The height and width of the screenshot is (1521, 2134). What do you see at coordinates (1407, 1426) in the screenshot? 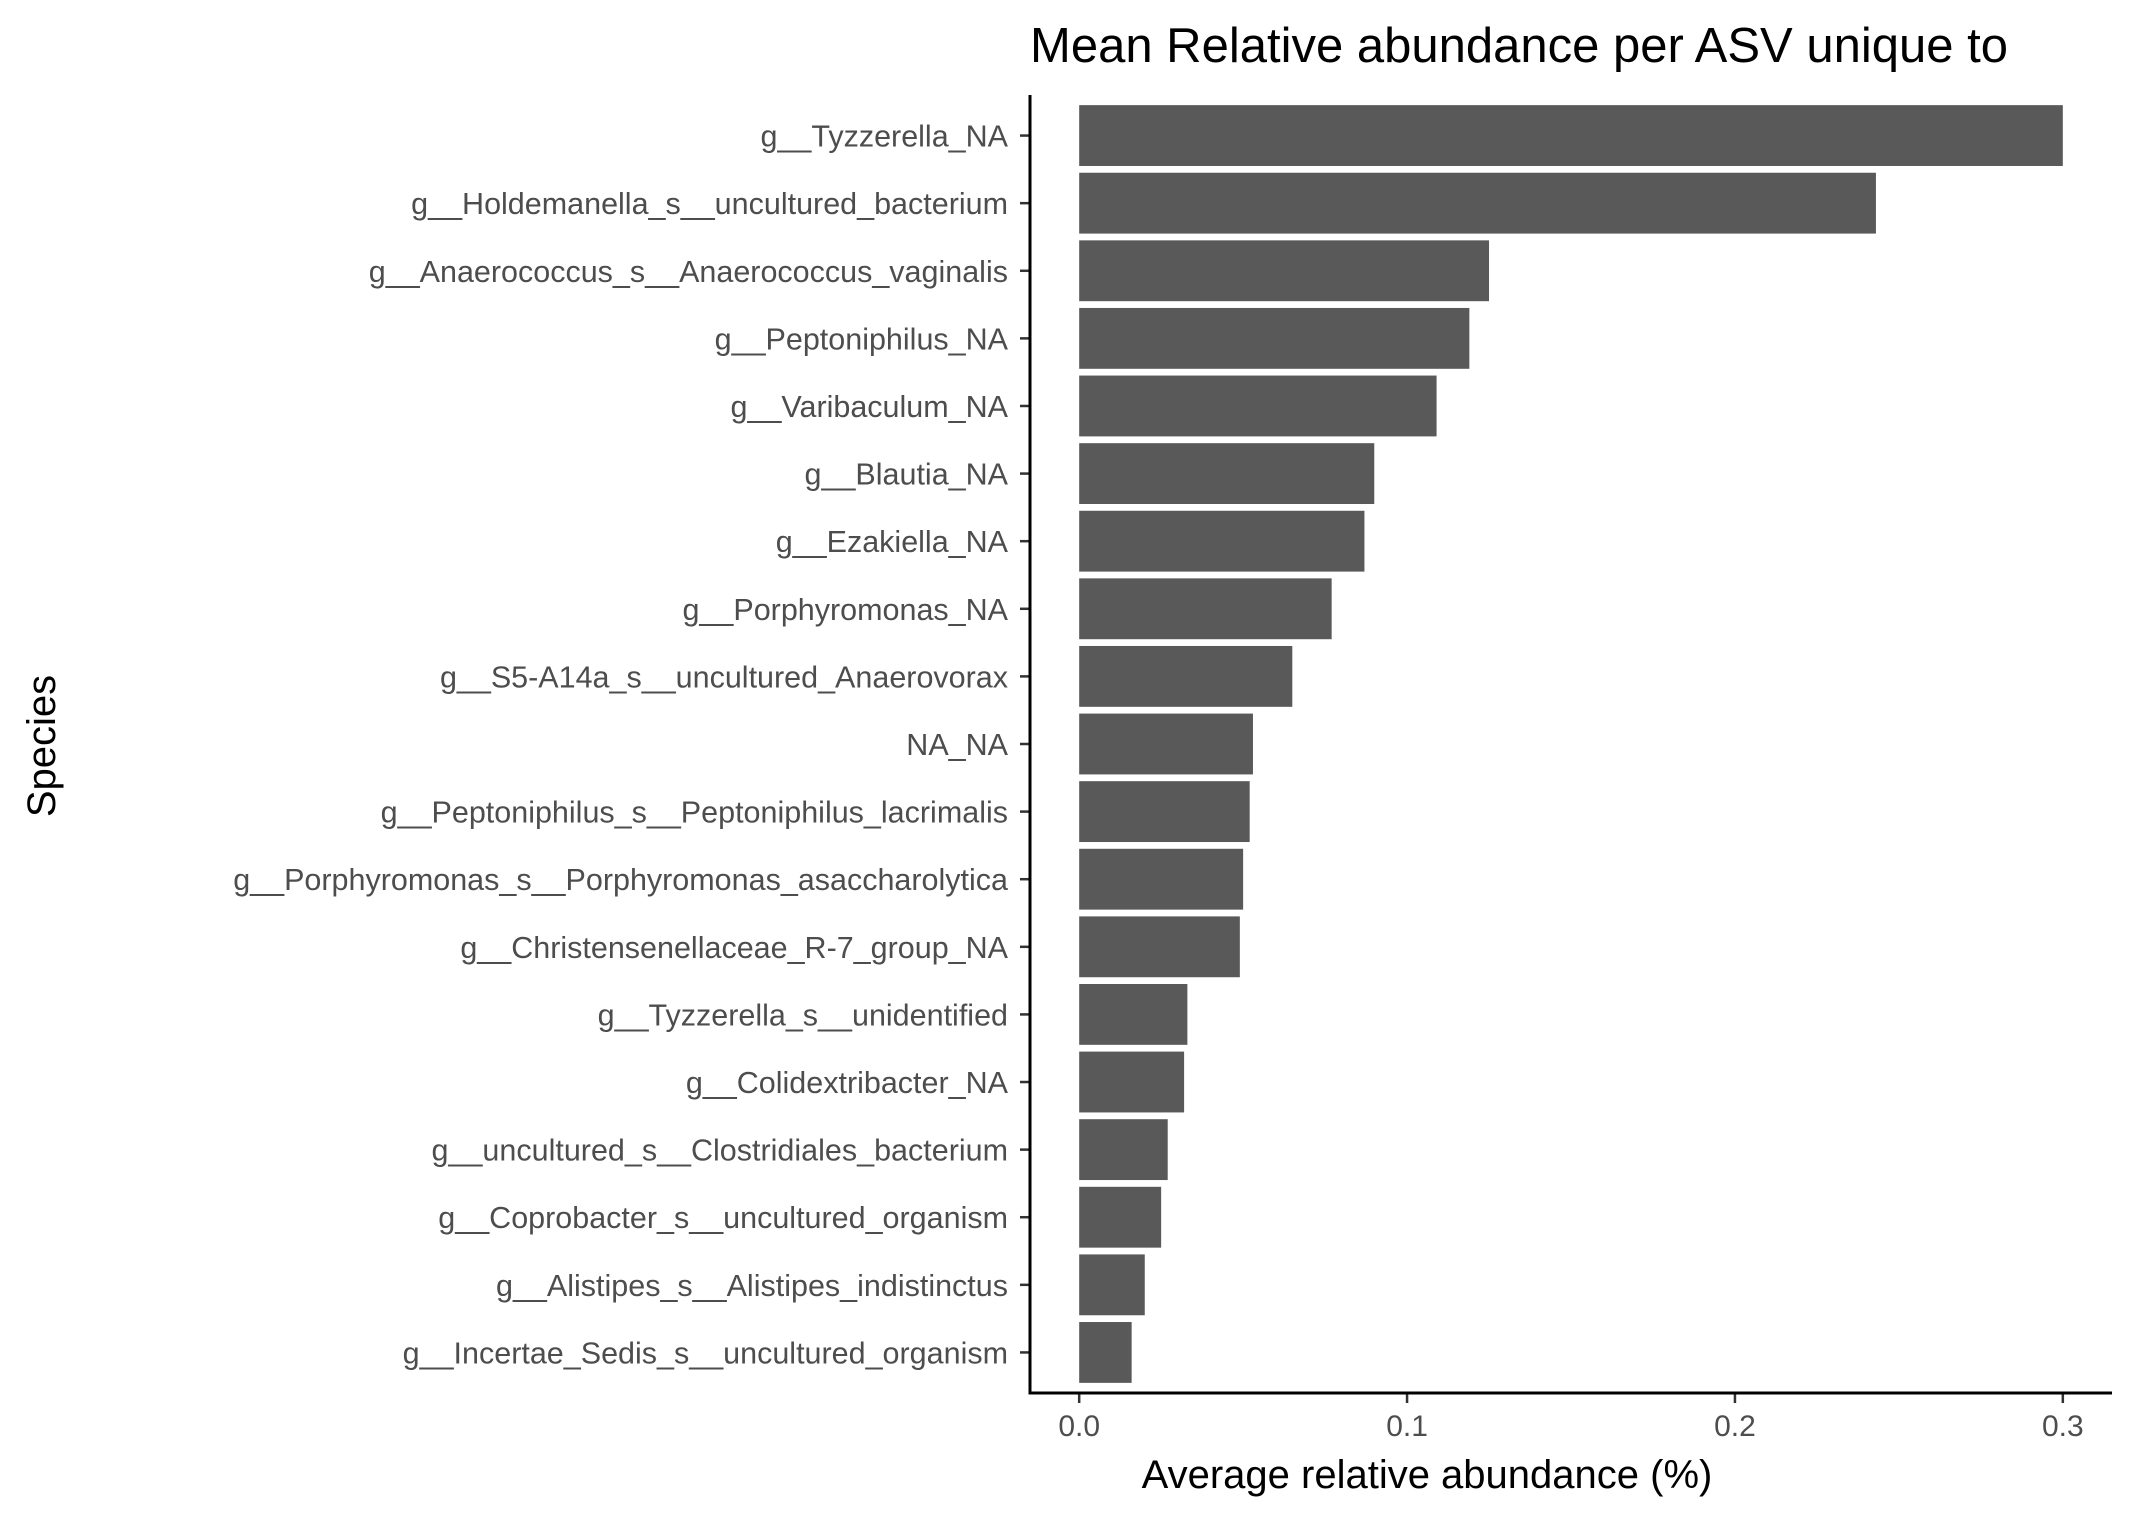
I see `x-tick-label: 0.1` at bounding box center [1407, 1426].